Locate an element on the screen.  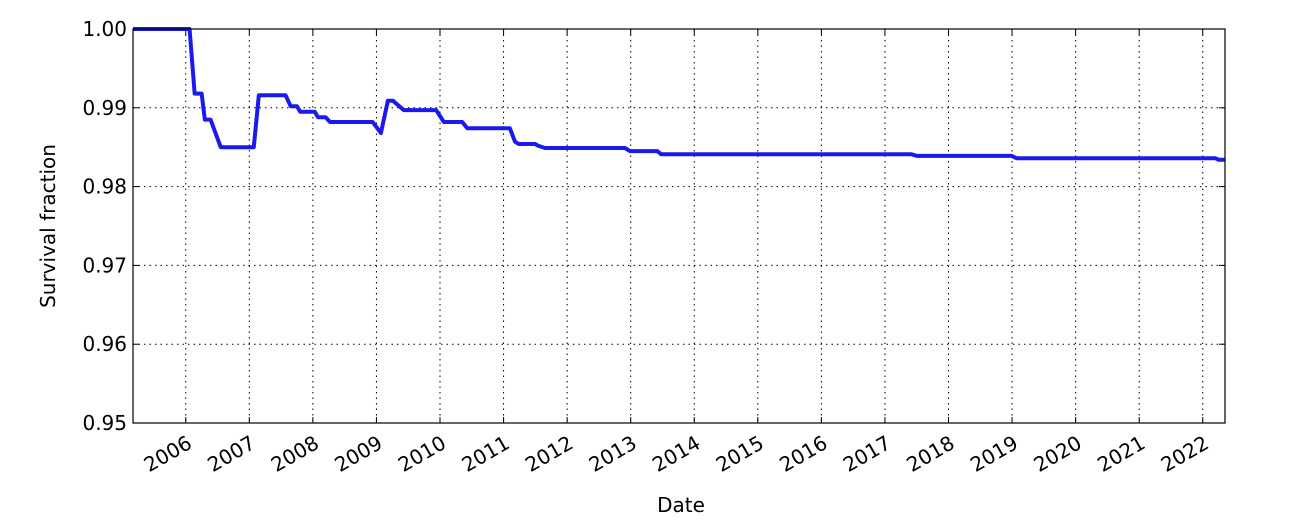
x-tick-label: 2015 is located at coordinates (740, 454).